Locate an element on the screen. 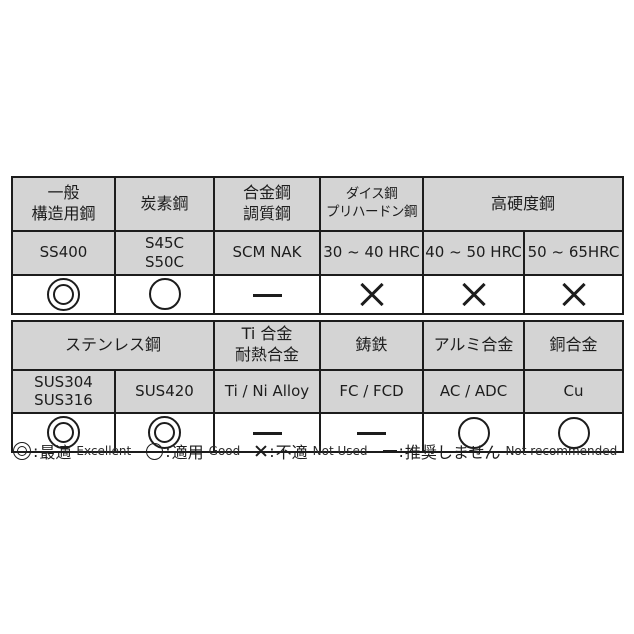 Image resolution: width=634 pixels, height=634 pixels. material-grade-cell: S45C S50C is located at coordinates (164, 253).